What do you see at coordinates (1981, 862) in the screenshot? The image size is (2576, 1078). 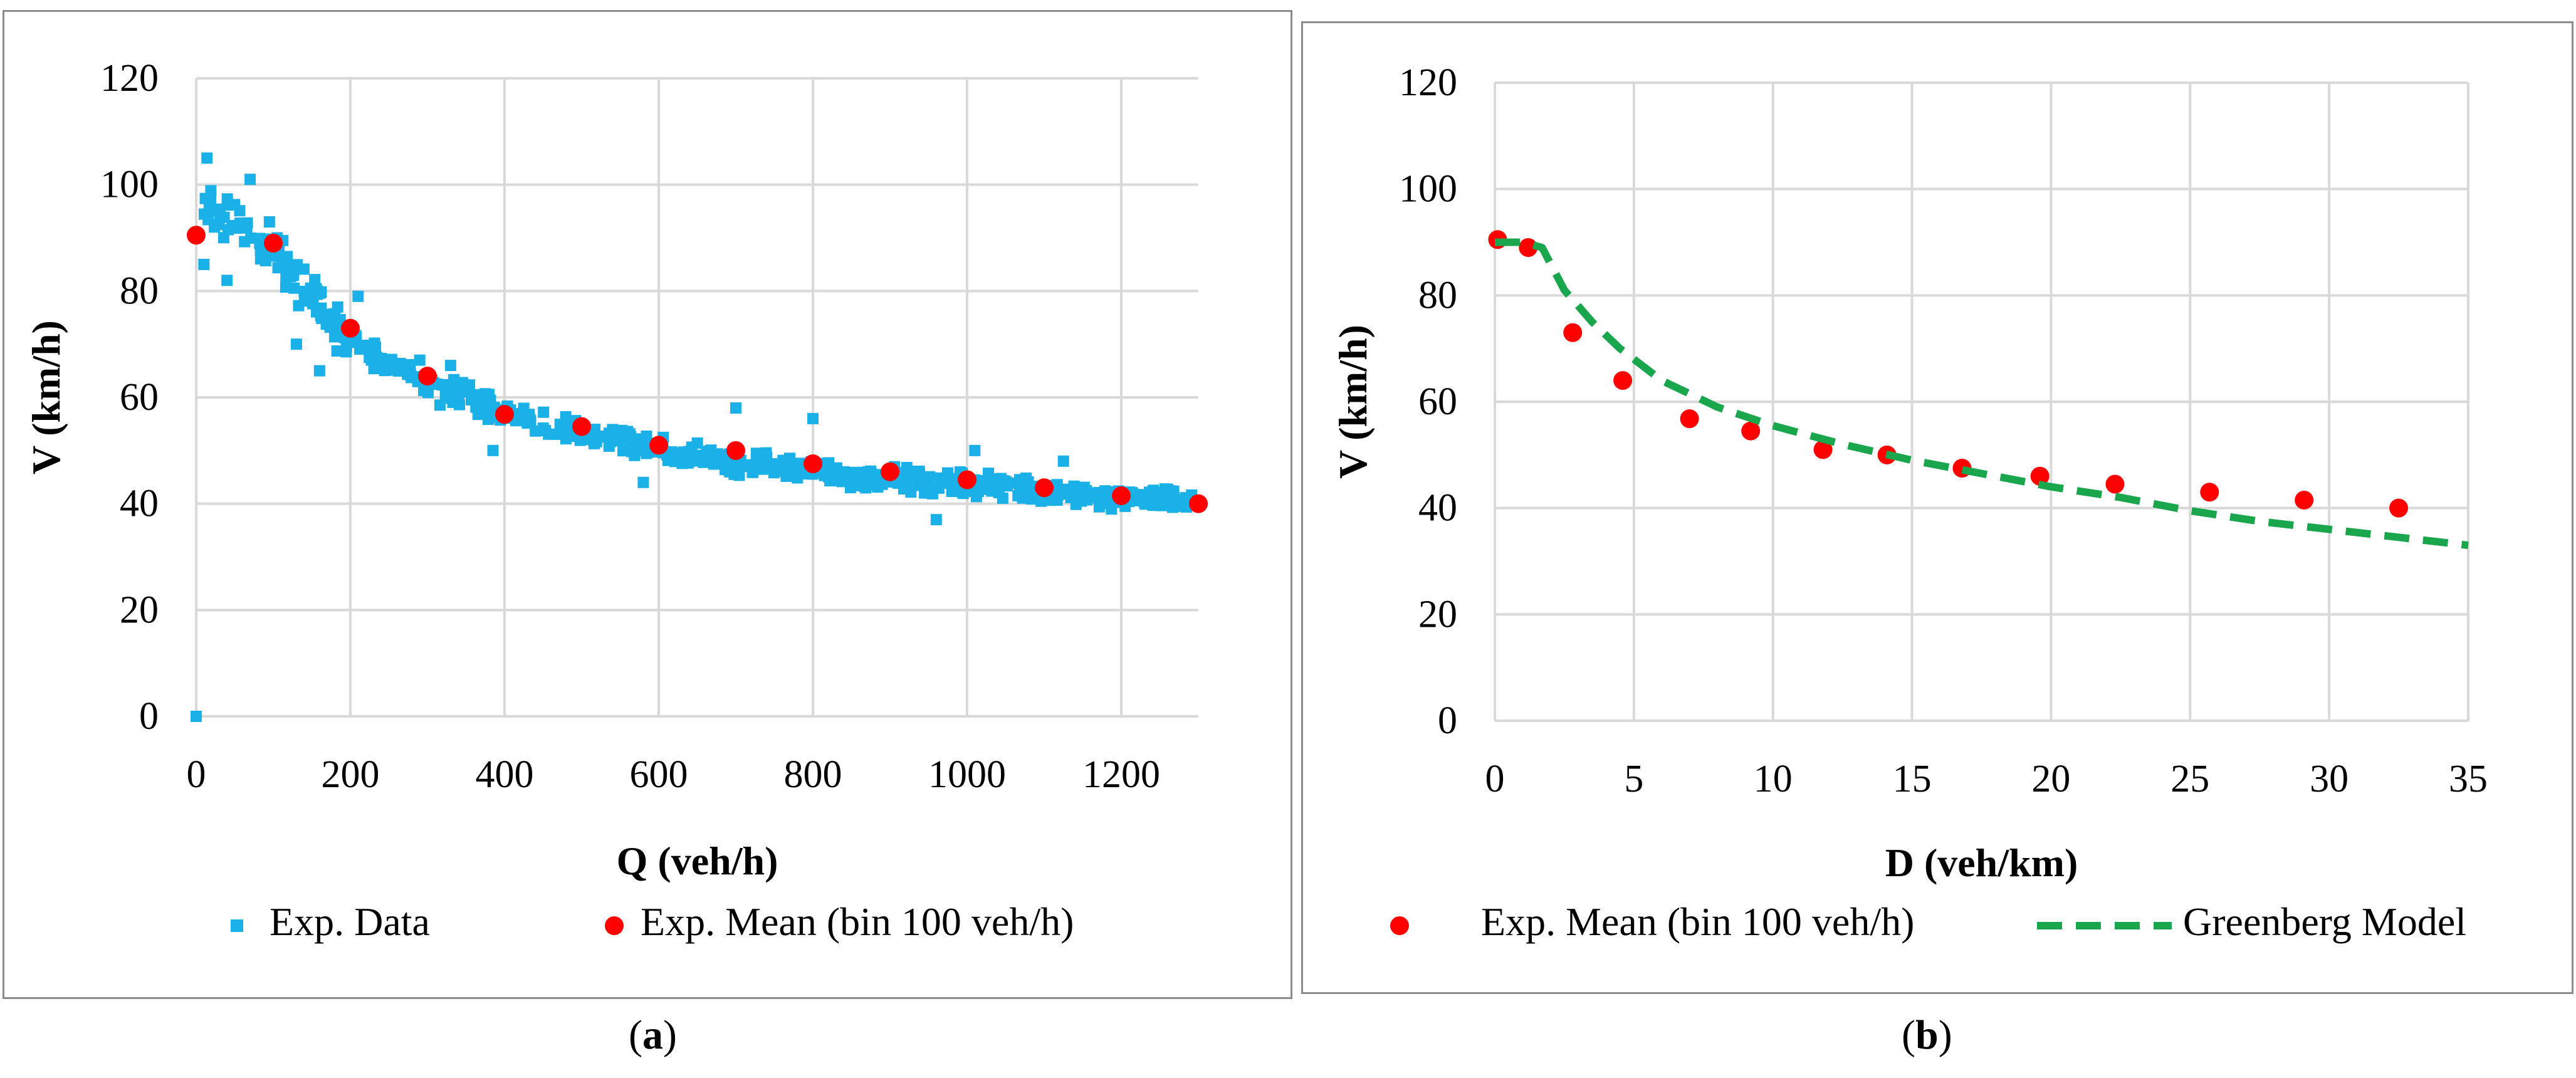 I see `x-axis-title: D (veh/km)` at bounding box center [1981, 862].